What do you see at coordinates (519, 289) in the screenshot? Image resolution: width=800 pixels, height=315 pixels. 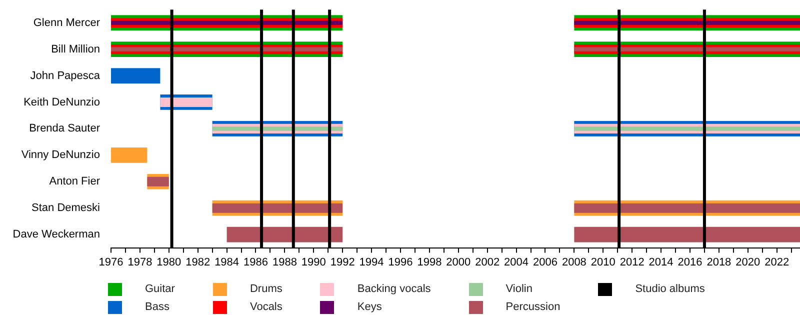 I see `legend-label: Violin` at bounding box center [519, 289].